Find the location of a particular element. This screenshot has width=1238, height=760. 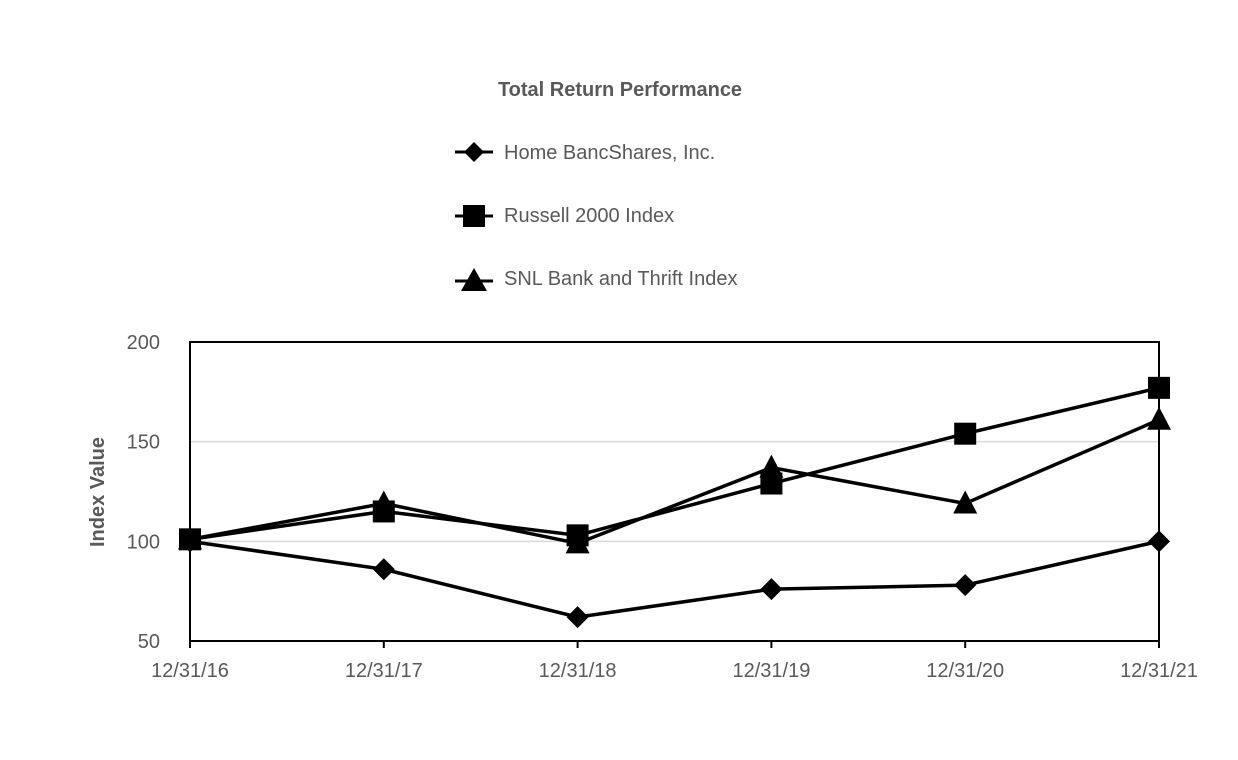

legend-item-russell-2000: Russell 2000 Index is located at coordinates (564, 216).